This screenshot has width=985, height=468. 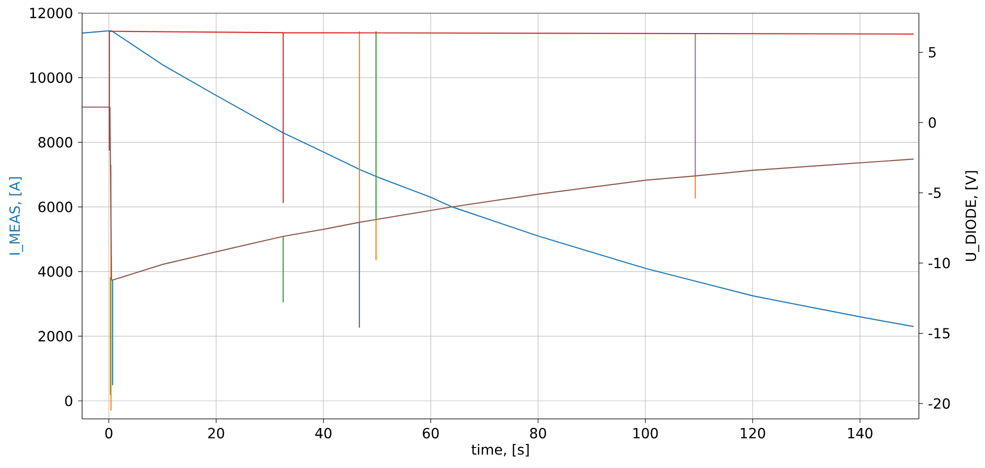 I want to click on y-tick-label: 6000, so click(x=55, y=207).